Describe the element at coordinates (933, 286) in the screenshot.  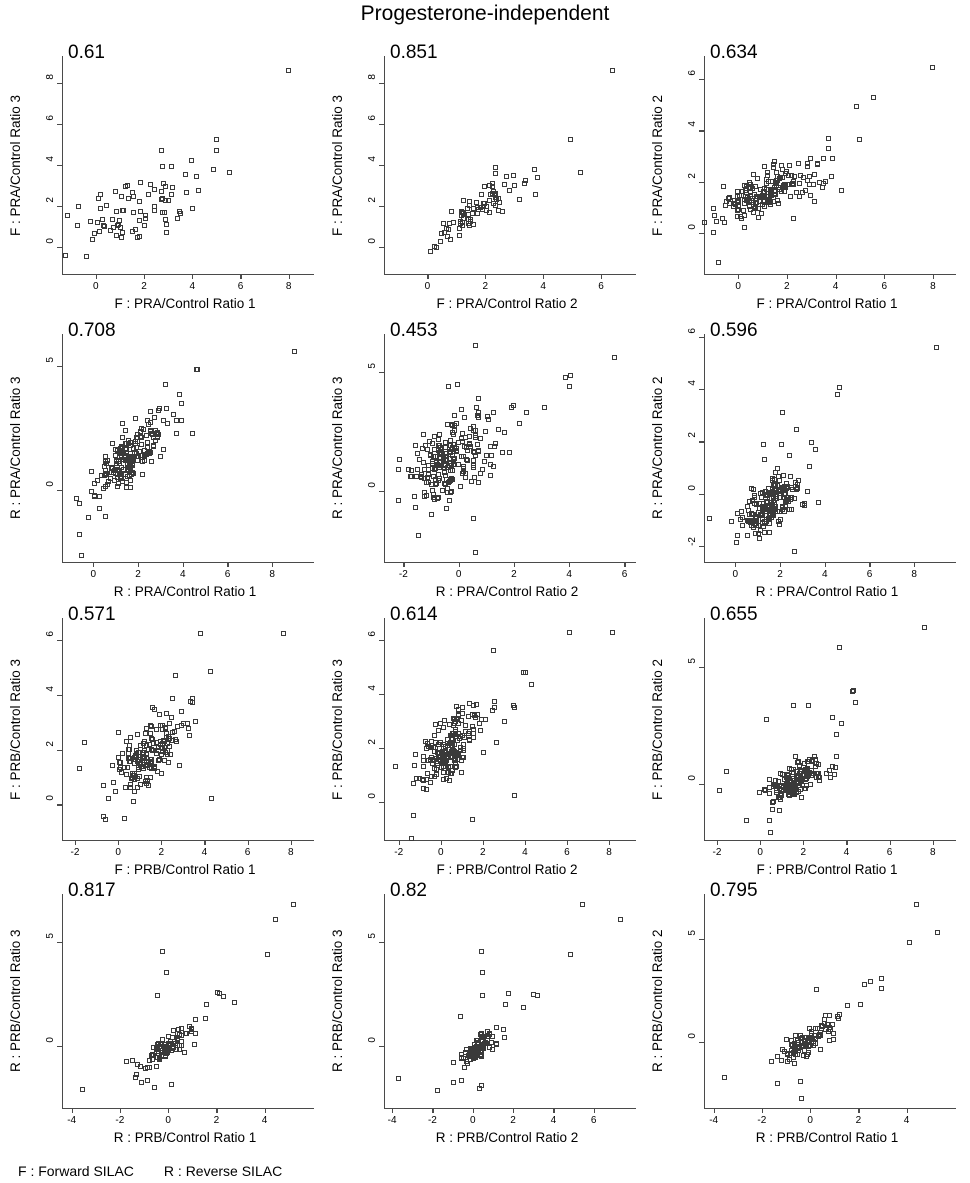
I see `x-tick-label: 8` at that location.